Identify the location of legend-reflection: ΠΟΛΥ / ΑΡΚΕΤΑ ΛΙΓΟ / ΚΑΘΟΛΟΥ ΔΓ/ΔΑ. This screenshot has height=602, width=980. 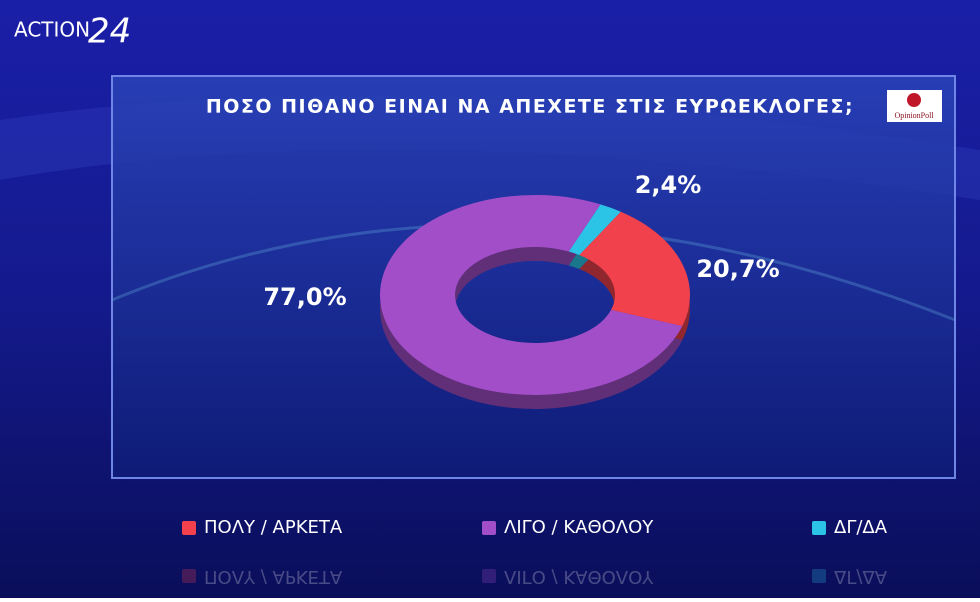
(535, 576).